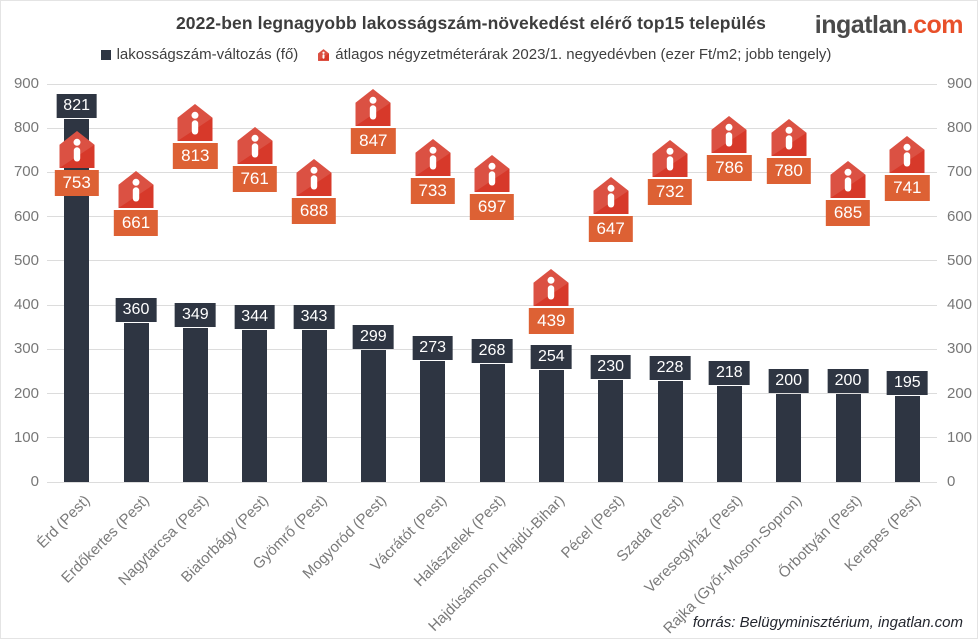  I want to click on bar-value-label: 273, so click(433, 348).